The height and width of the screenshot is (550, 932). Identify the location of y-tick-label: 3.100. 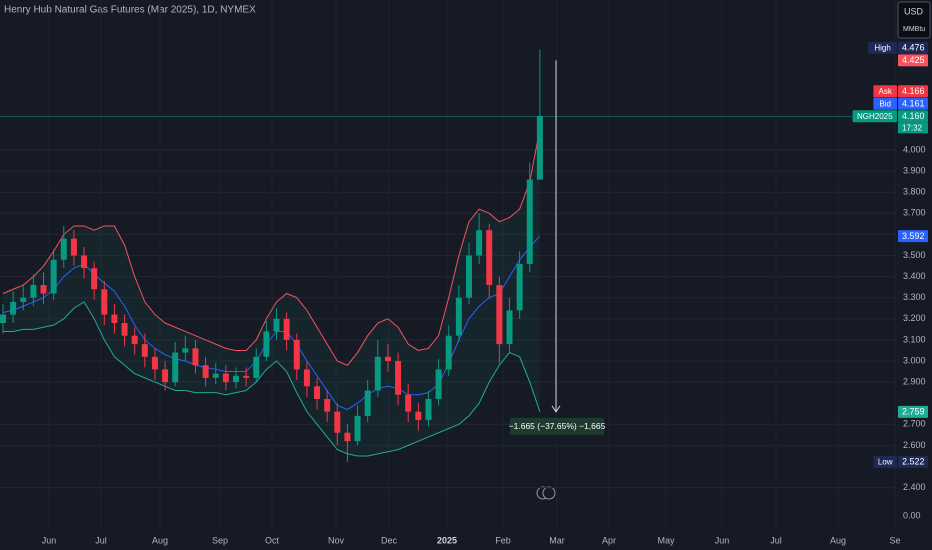
(914, 339).